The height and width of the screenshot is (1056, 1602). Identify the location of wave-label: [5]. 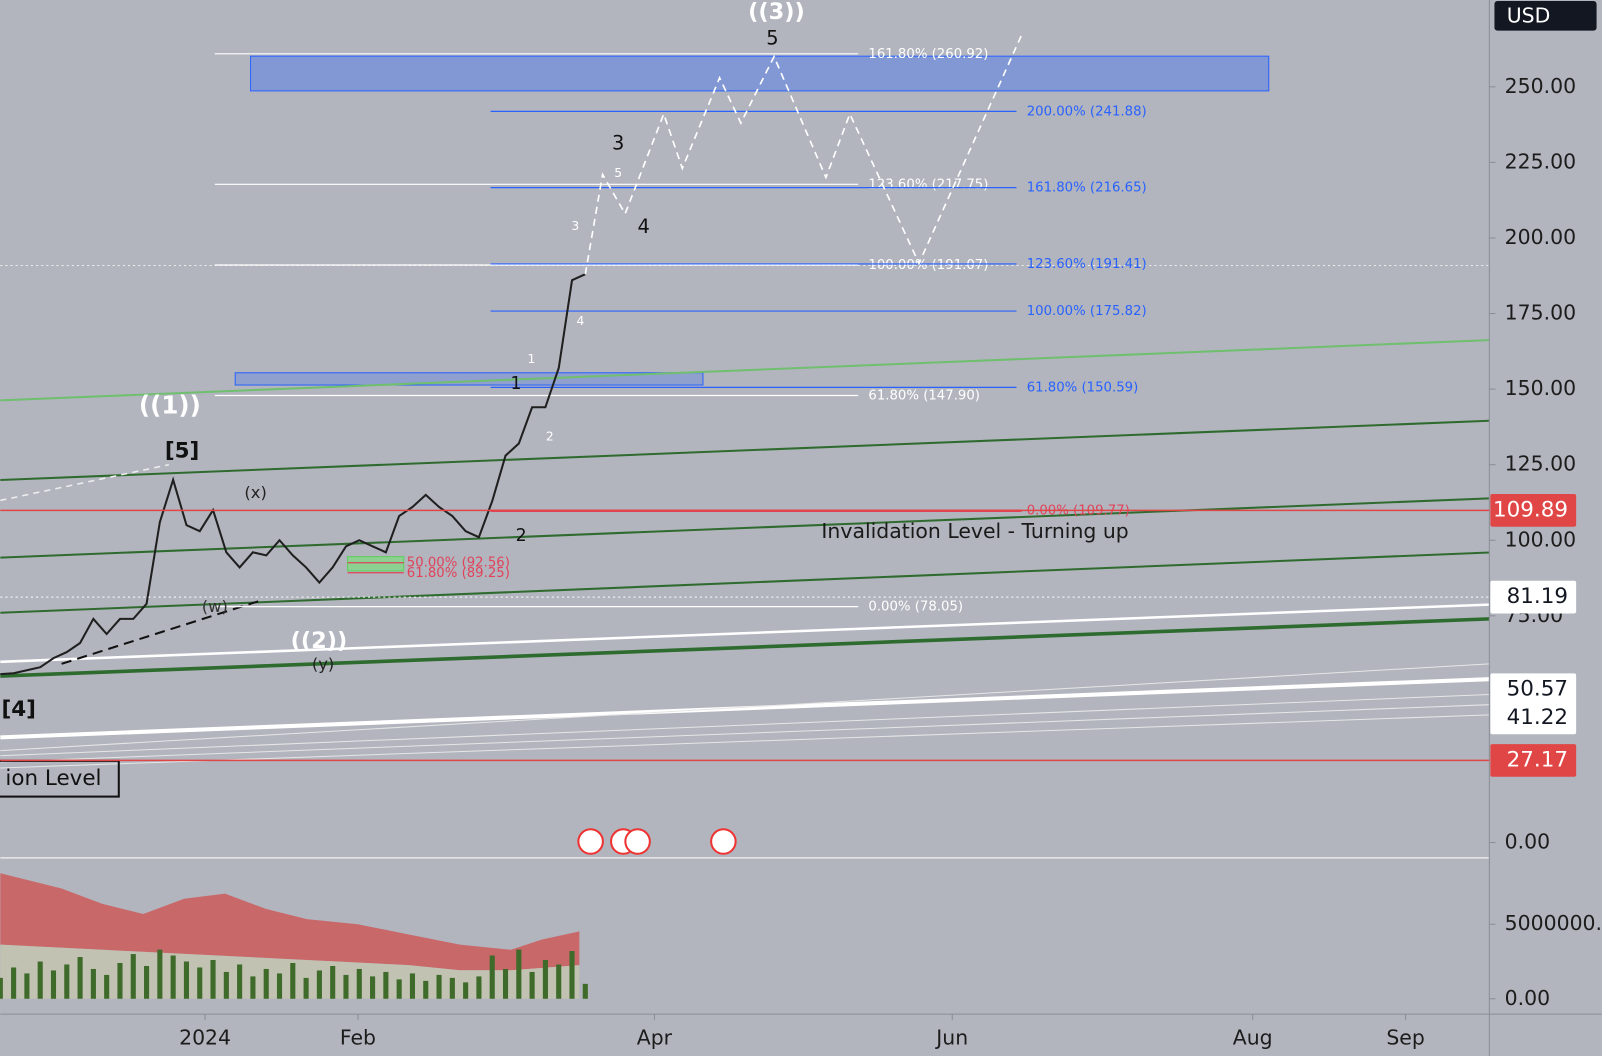
(182, 450).